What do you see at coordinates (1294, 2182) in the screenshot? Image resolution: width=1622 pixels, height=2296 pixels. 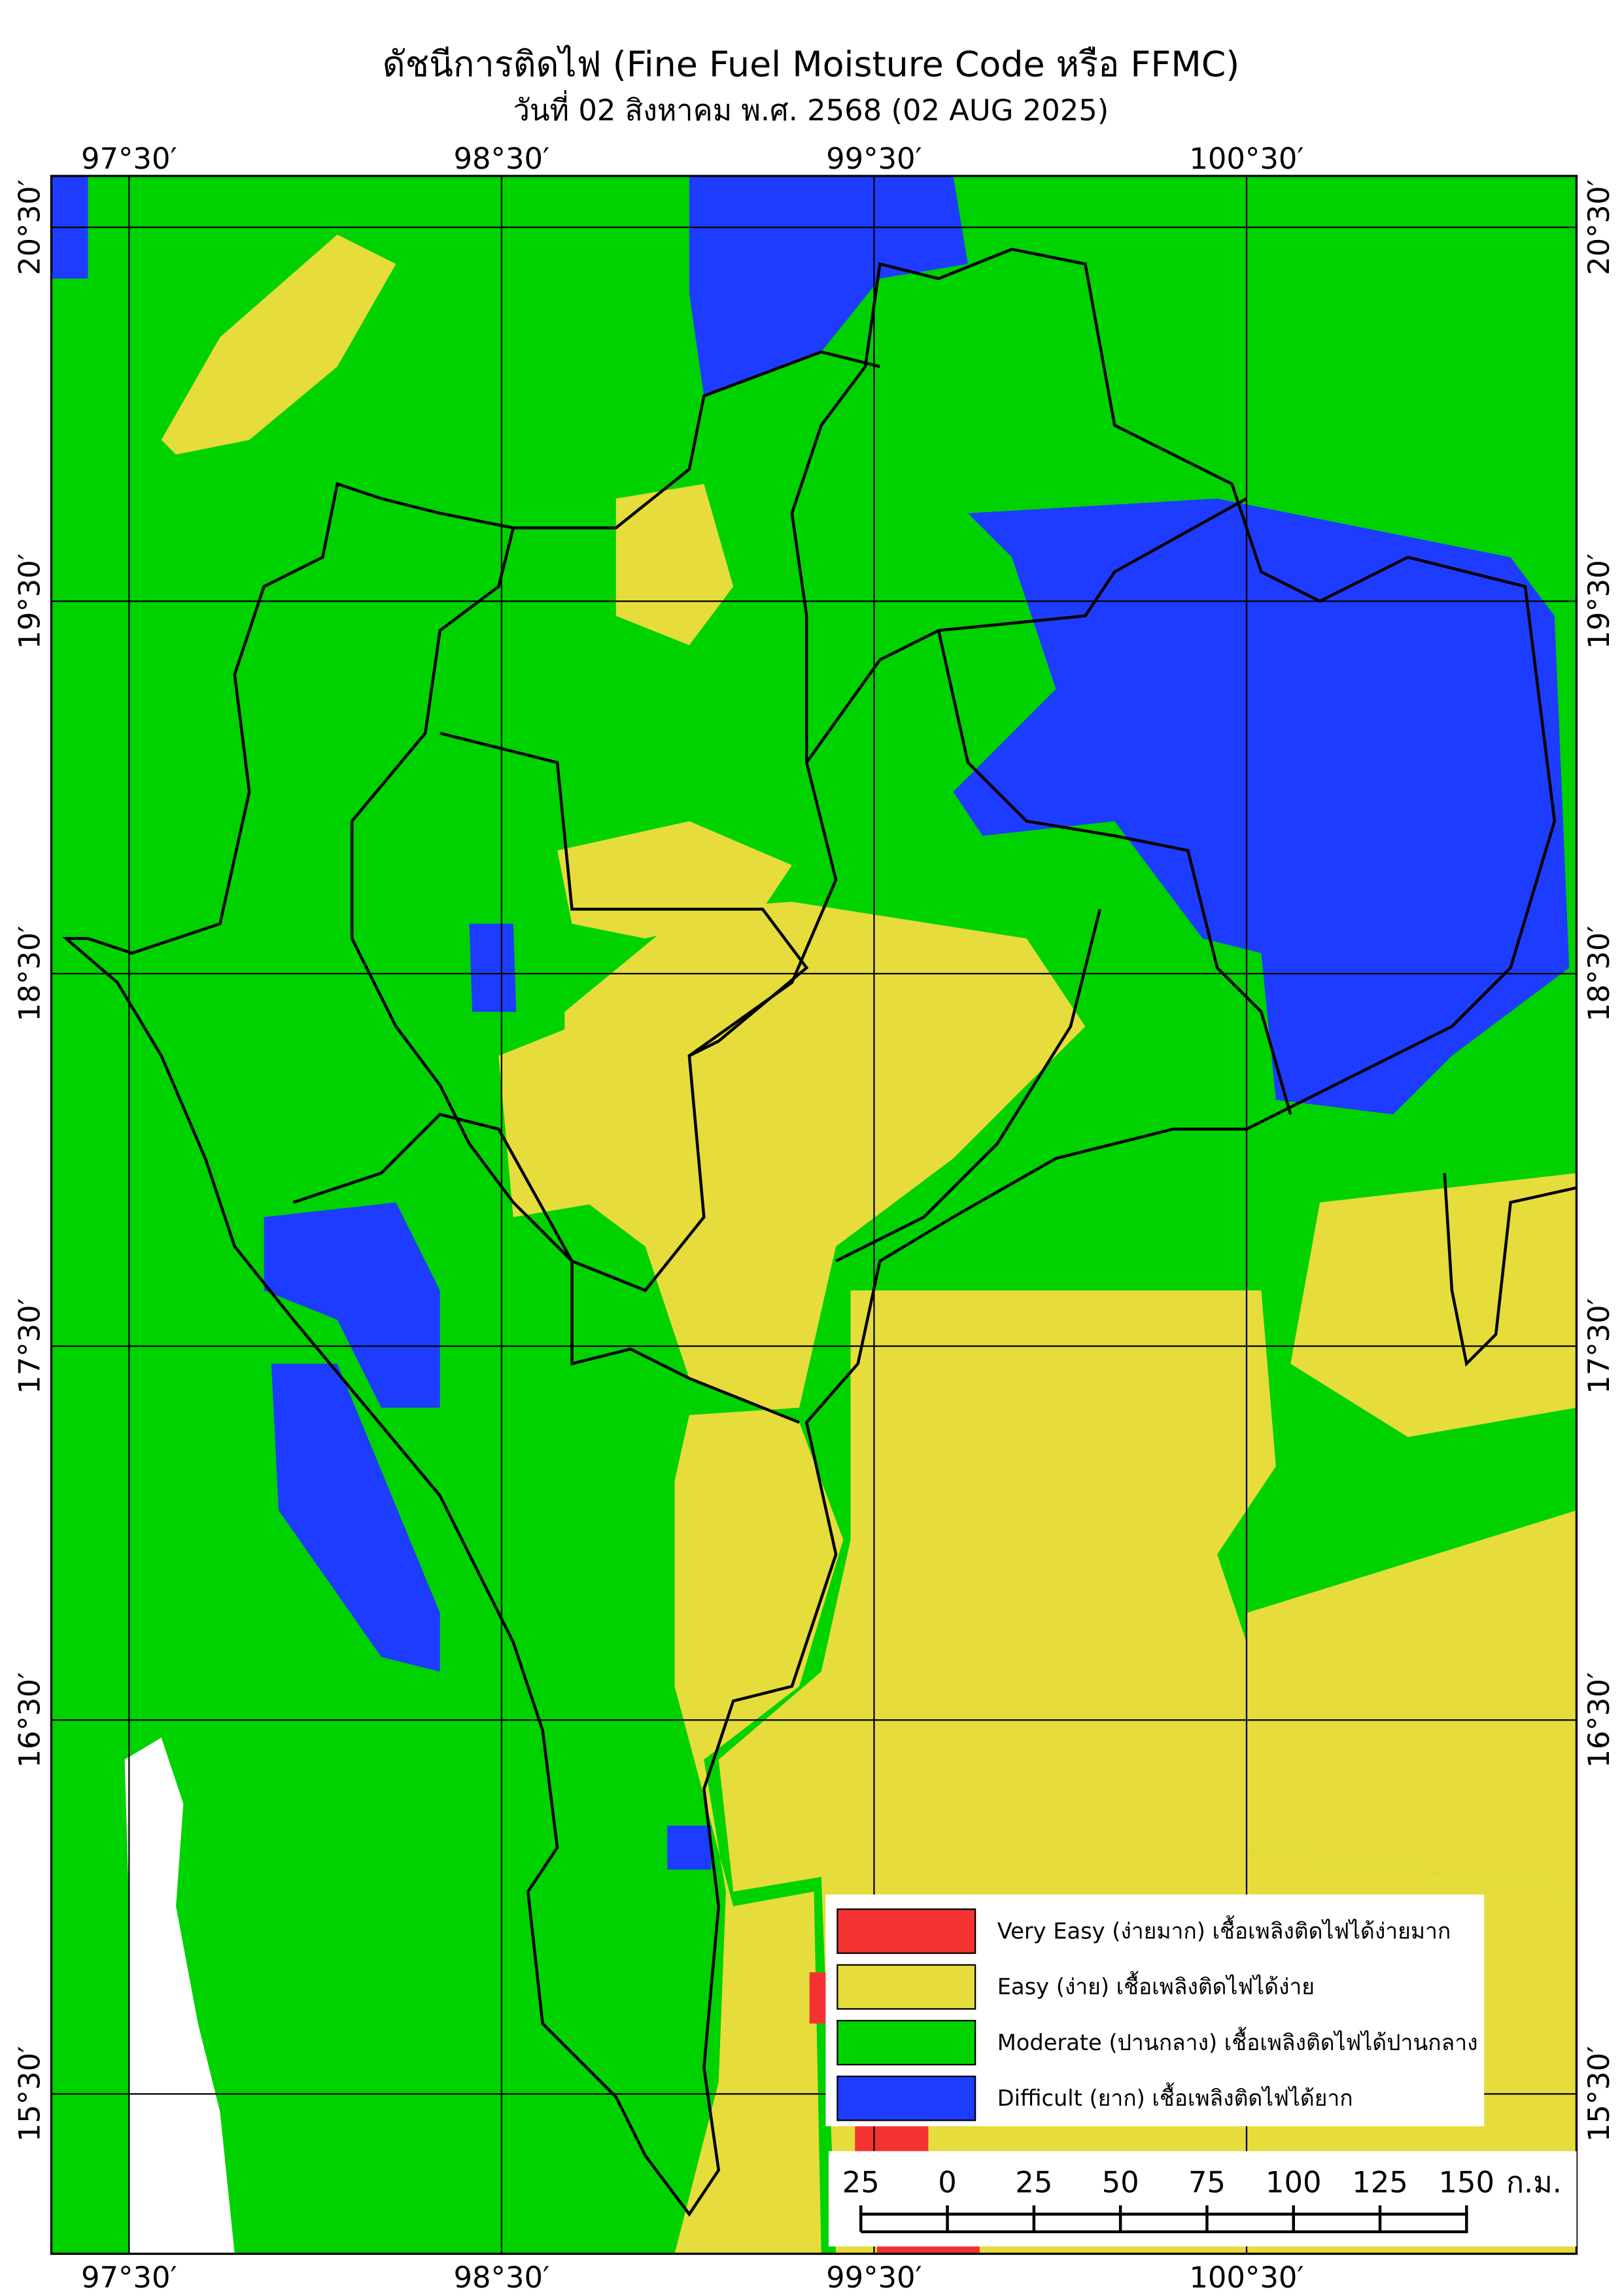 I see `scale-label: 100` at bounding box center [1294, 2182].